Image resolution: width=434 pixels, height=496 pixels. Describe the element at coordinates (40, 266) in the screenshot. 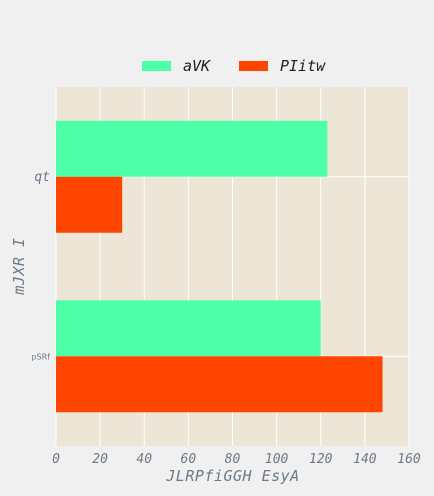

I see `y-tick-labels: pSRf qt` at that location.